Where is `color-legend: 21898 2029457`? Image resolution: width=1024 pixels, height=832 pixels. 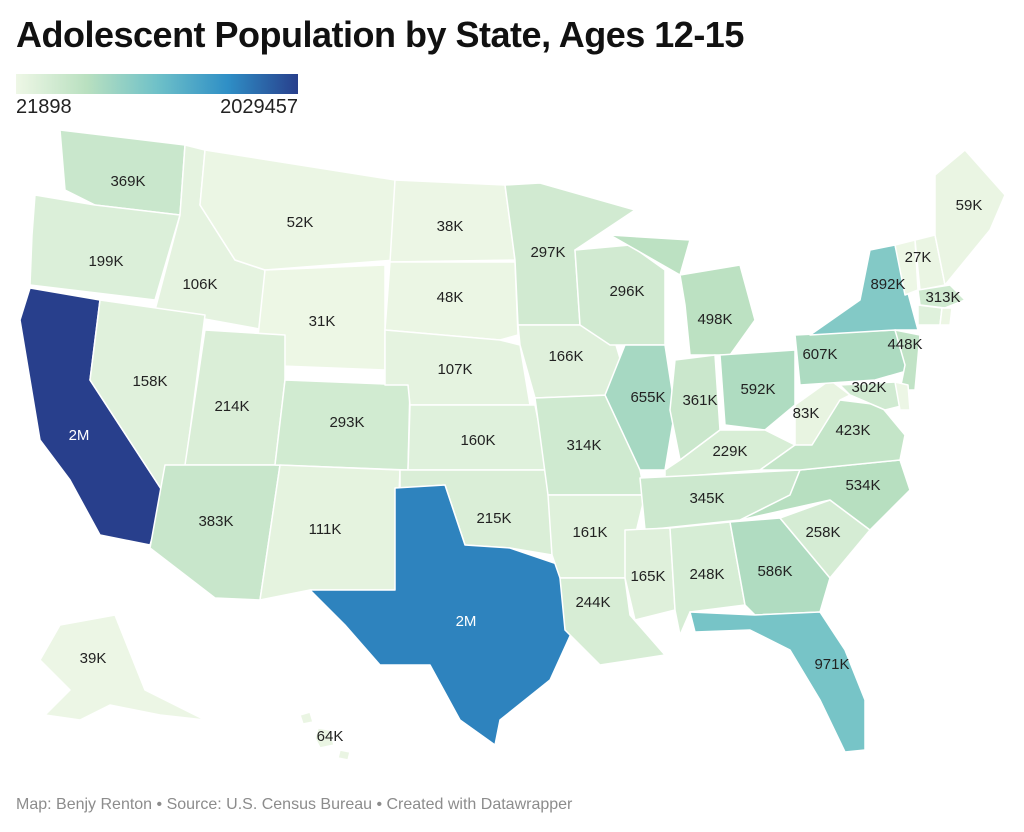 color-legend: 21898 2029457 is located at coordinates (157, 96).